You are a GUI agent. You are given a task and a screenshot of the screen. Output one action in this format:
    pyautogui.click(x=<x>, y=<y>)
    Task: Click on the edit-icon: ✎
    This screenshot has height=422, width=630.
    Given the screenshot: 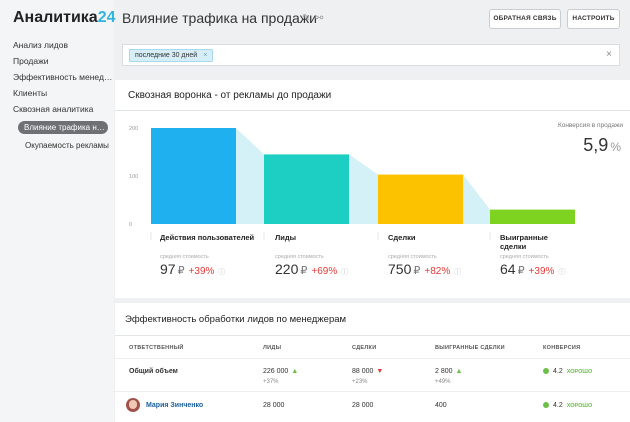 What is the action you would take?
    pyautogui.click(x=306, y=18)
    